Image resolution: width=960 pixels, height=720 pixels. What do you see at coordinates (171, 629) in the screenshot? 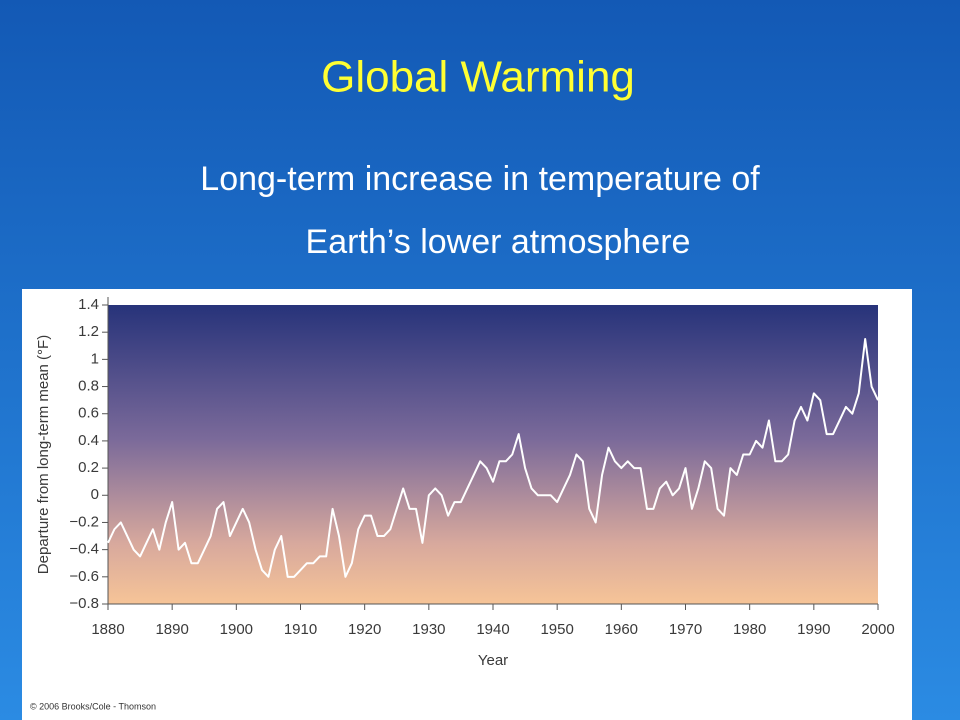
I see `x-tick-label: 1890` at bounding box center [171, 629].